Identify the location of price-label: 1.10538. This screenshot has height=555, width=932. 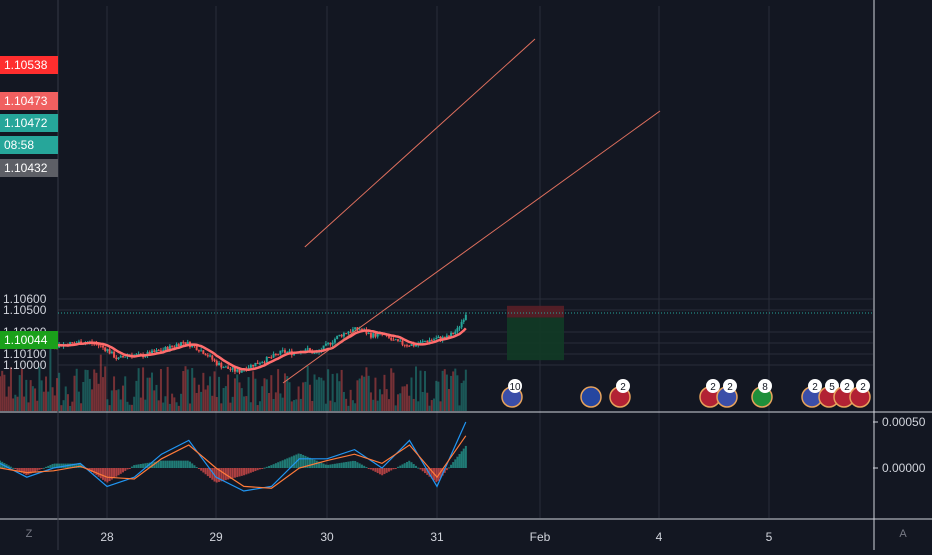
(29, 65).